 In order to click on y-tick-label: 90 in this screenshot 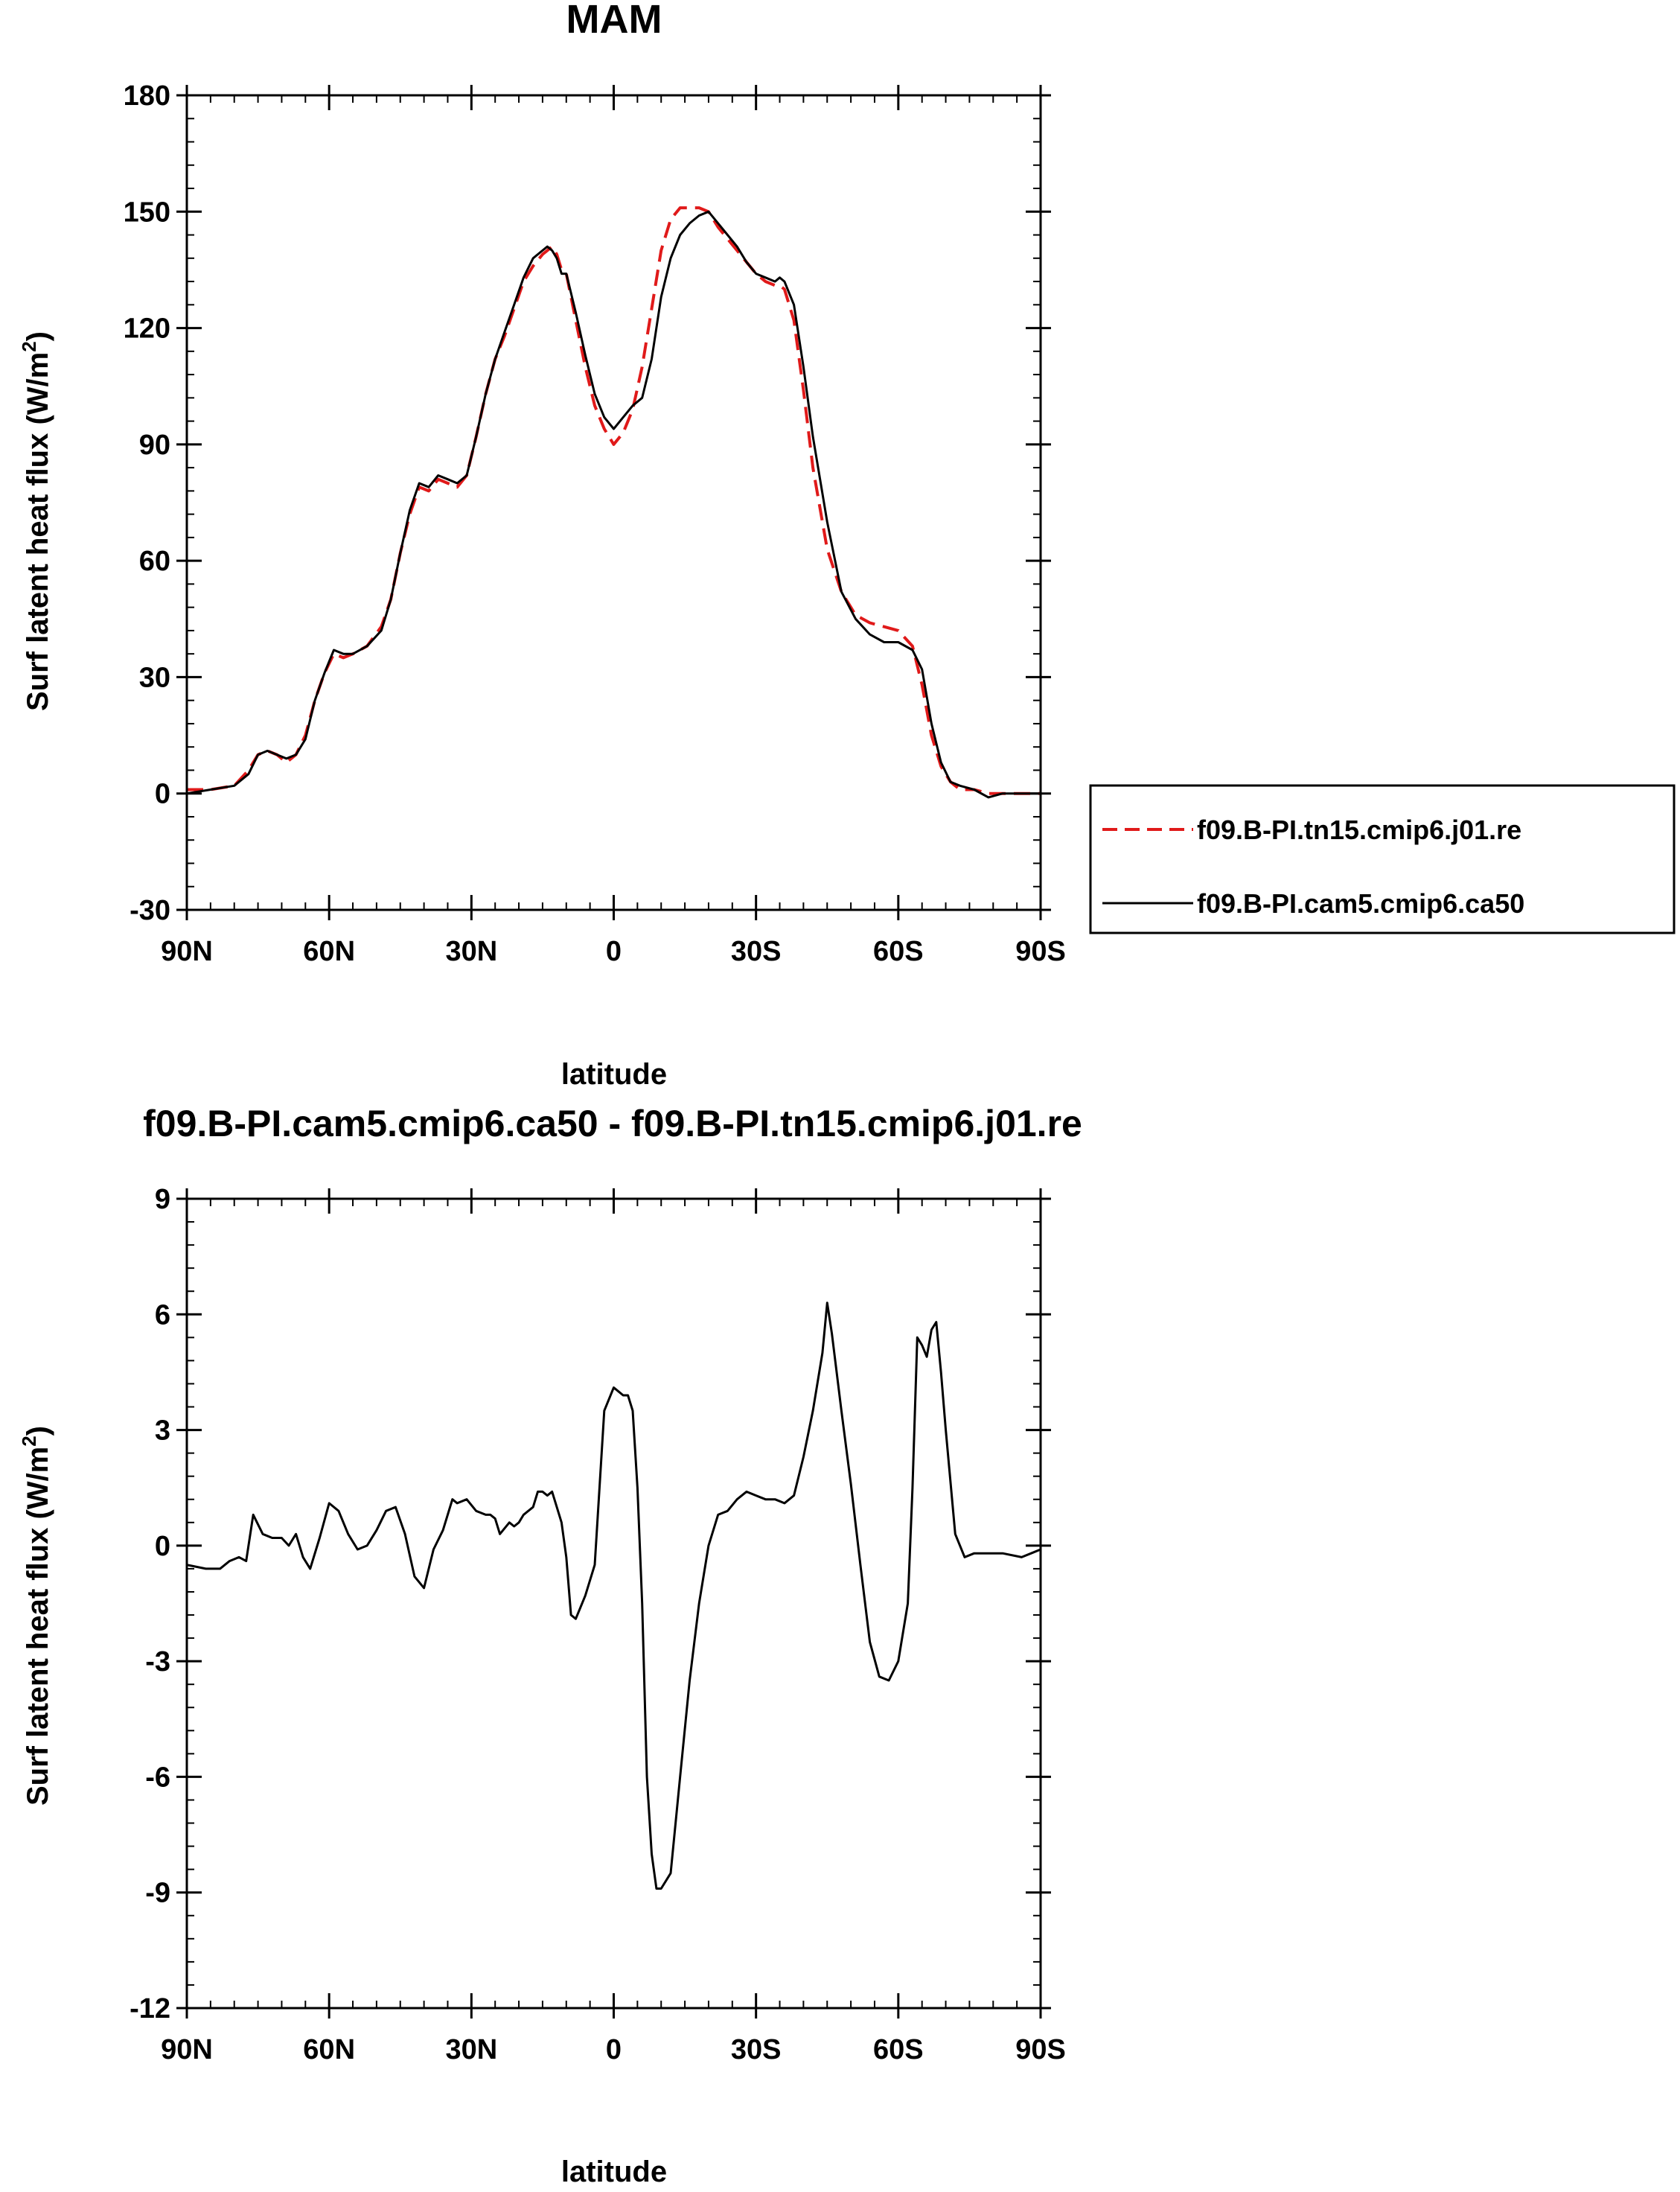, I will do `click(154, 445)`.